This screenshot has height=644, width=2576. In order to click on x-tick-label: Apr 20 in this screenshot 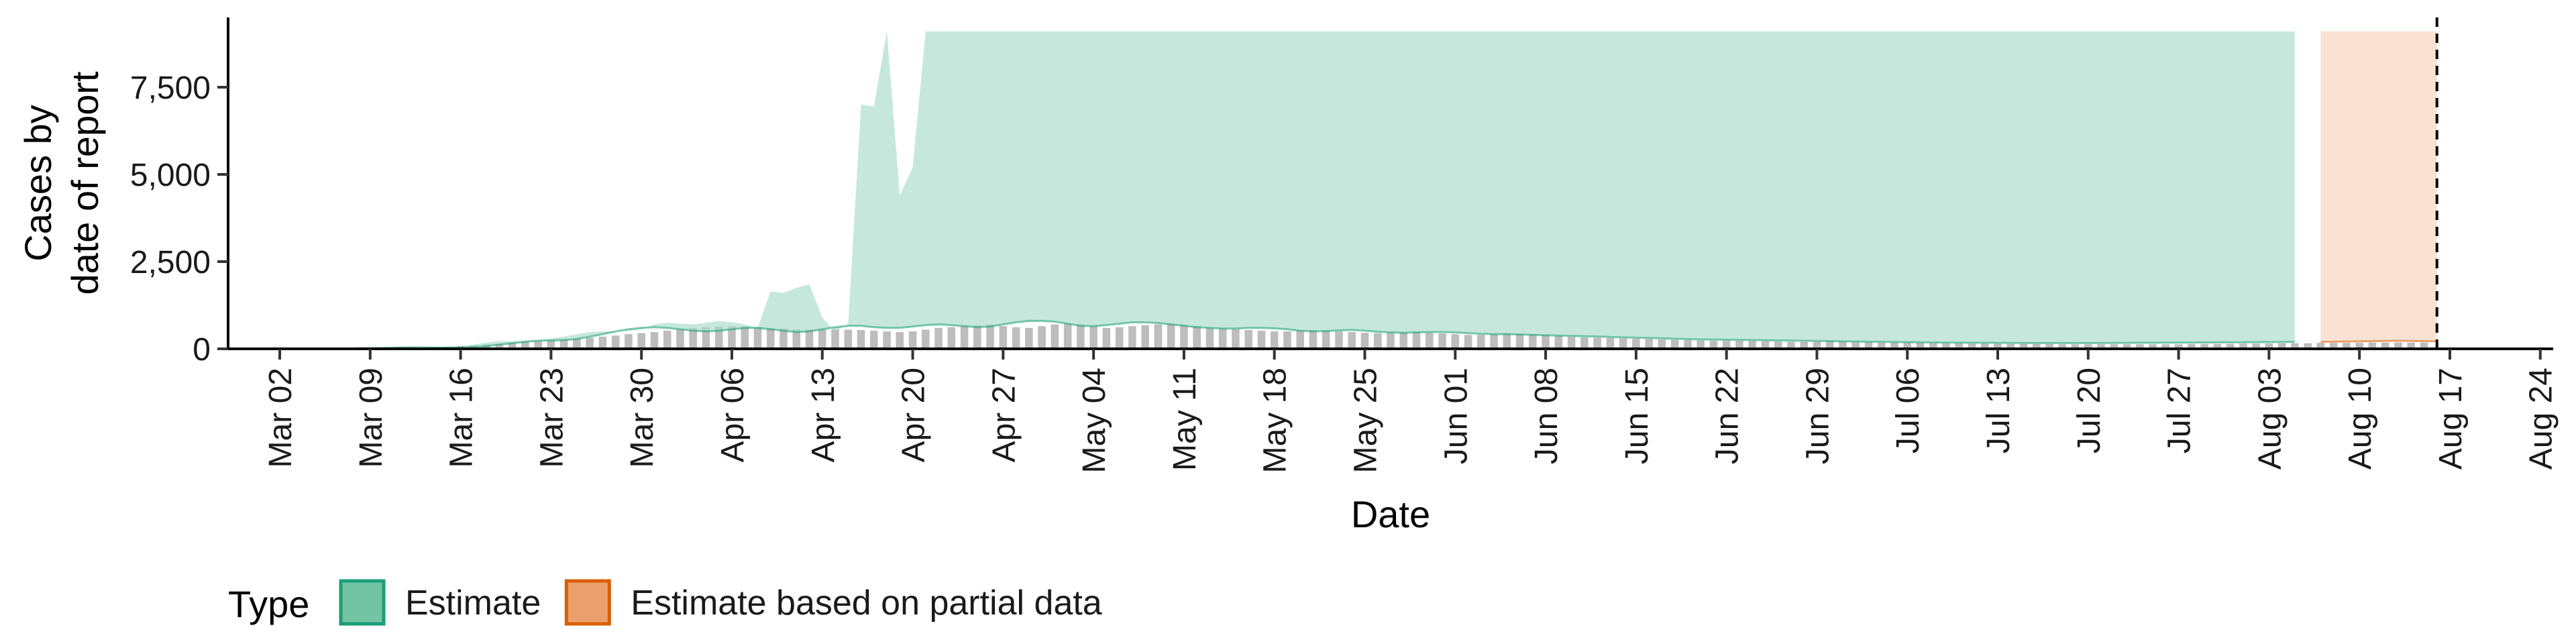, I will do `click(914, 415)`.